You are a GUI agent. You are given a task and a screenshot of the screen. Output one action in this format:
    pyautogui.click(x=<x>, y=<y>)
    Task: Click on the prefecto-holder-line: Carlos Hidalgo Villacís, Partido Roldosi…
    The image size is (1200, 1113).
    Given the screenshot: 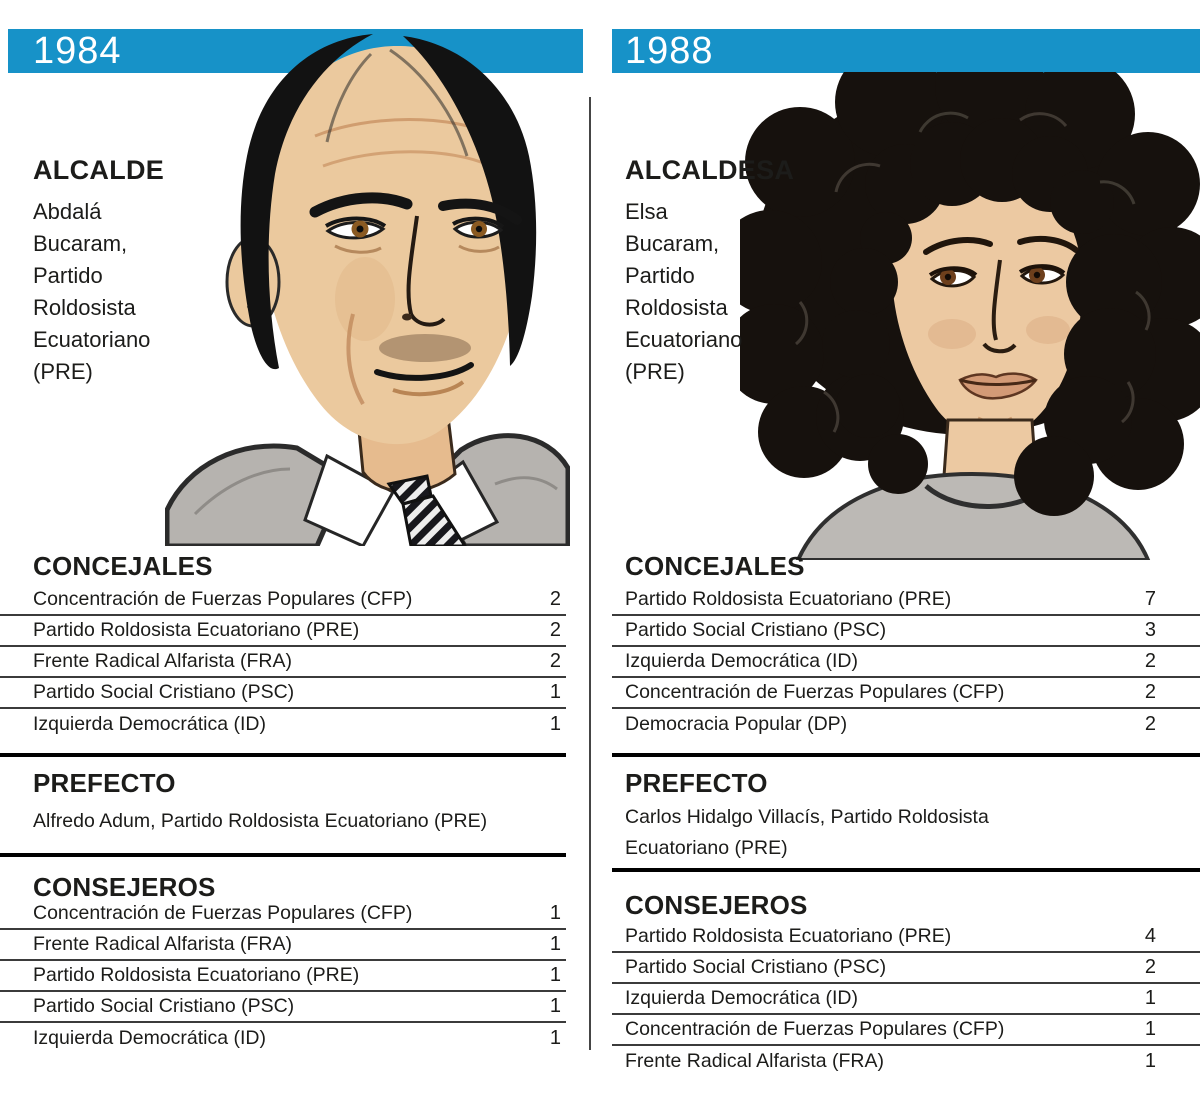 What is the action you would take?
    pyautogui.click(x=807, y=817)
    